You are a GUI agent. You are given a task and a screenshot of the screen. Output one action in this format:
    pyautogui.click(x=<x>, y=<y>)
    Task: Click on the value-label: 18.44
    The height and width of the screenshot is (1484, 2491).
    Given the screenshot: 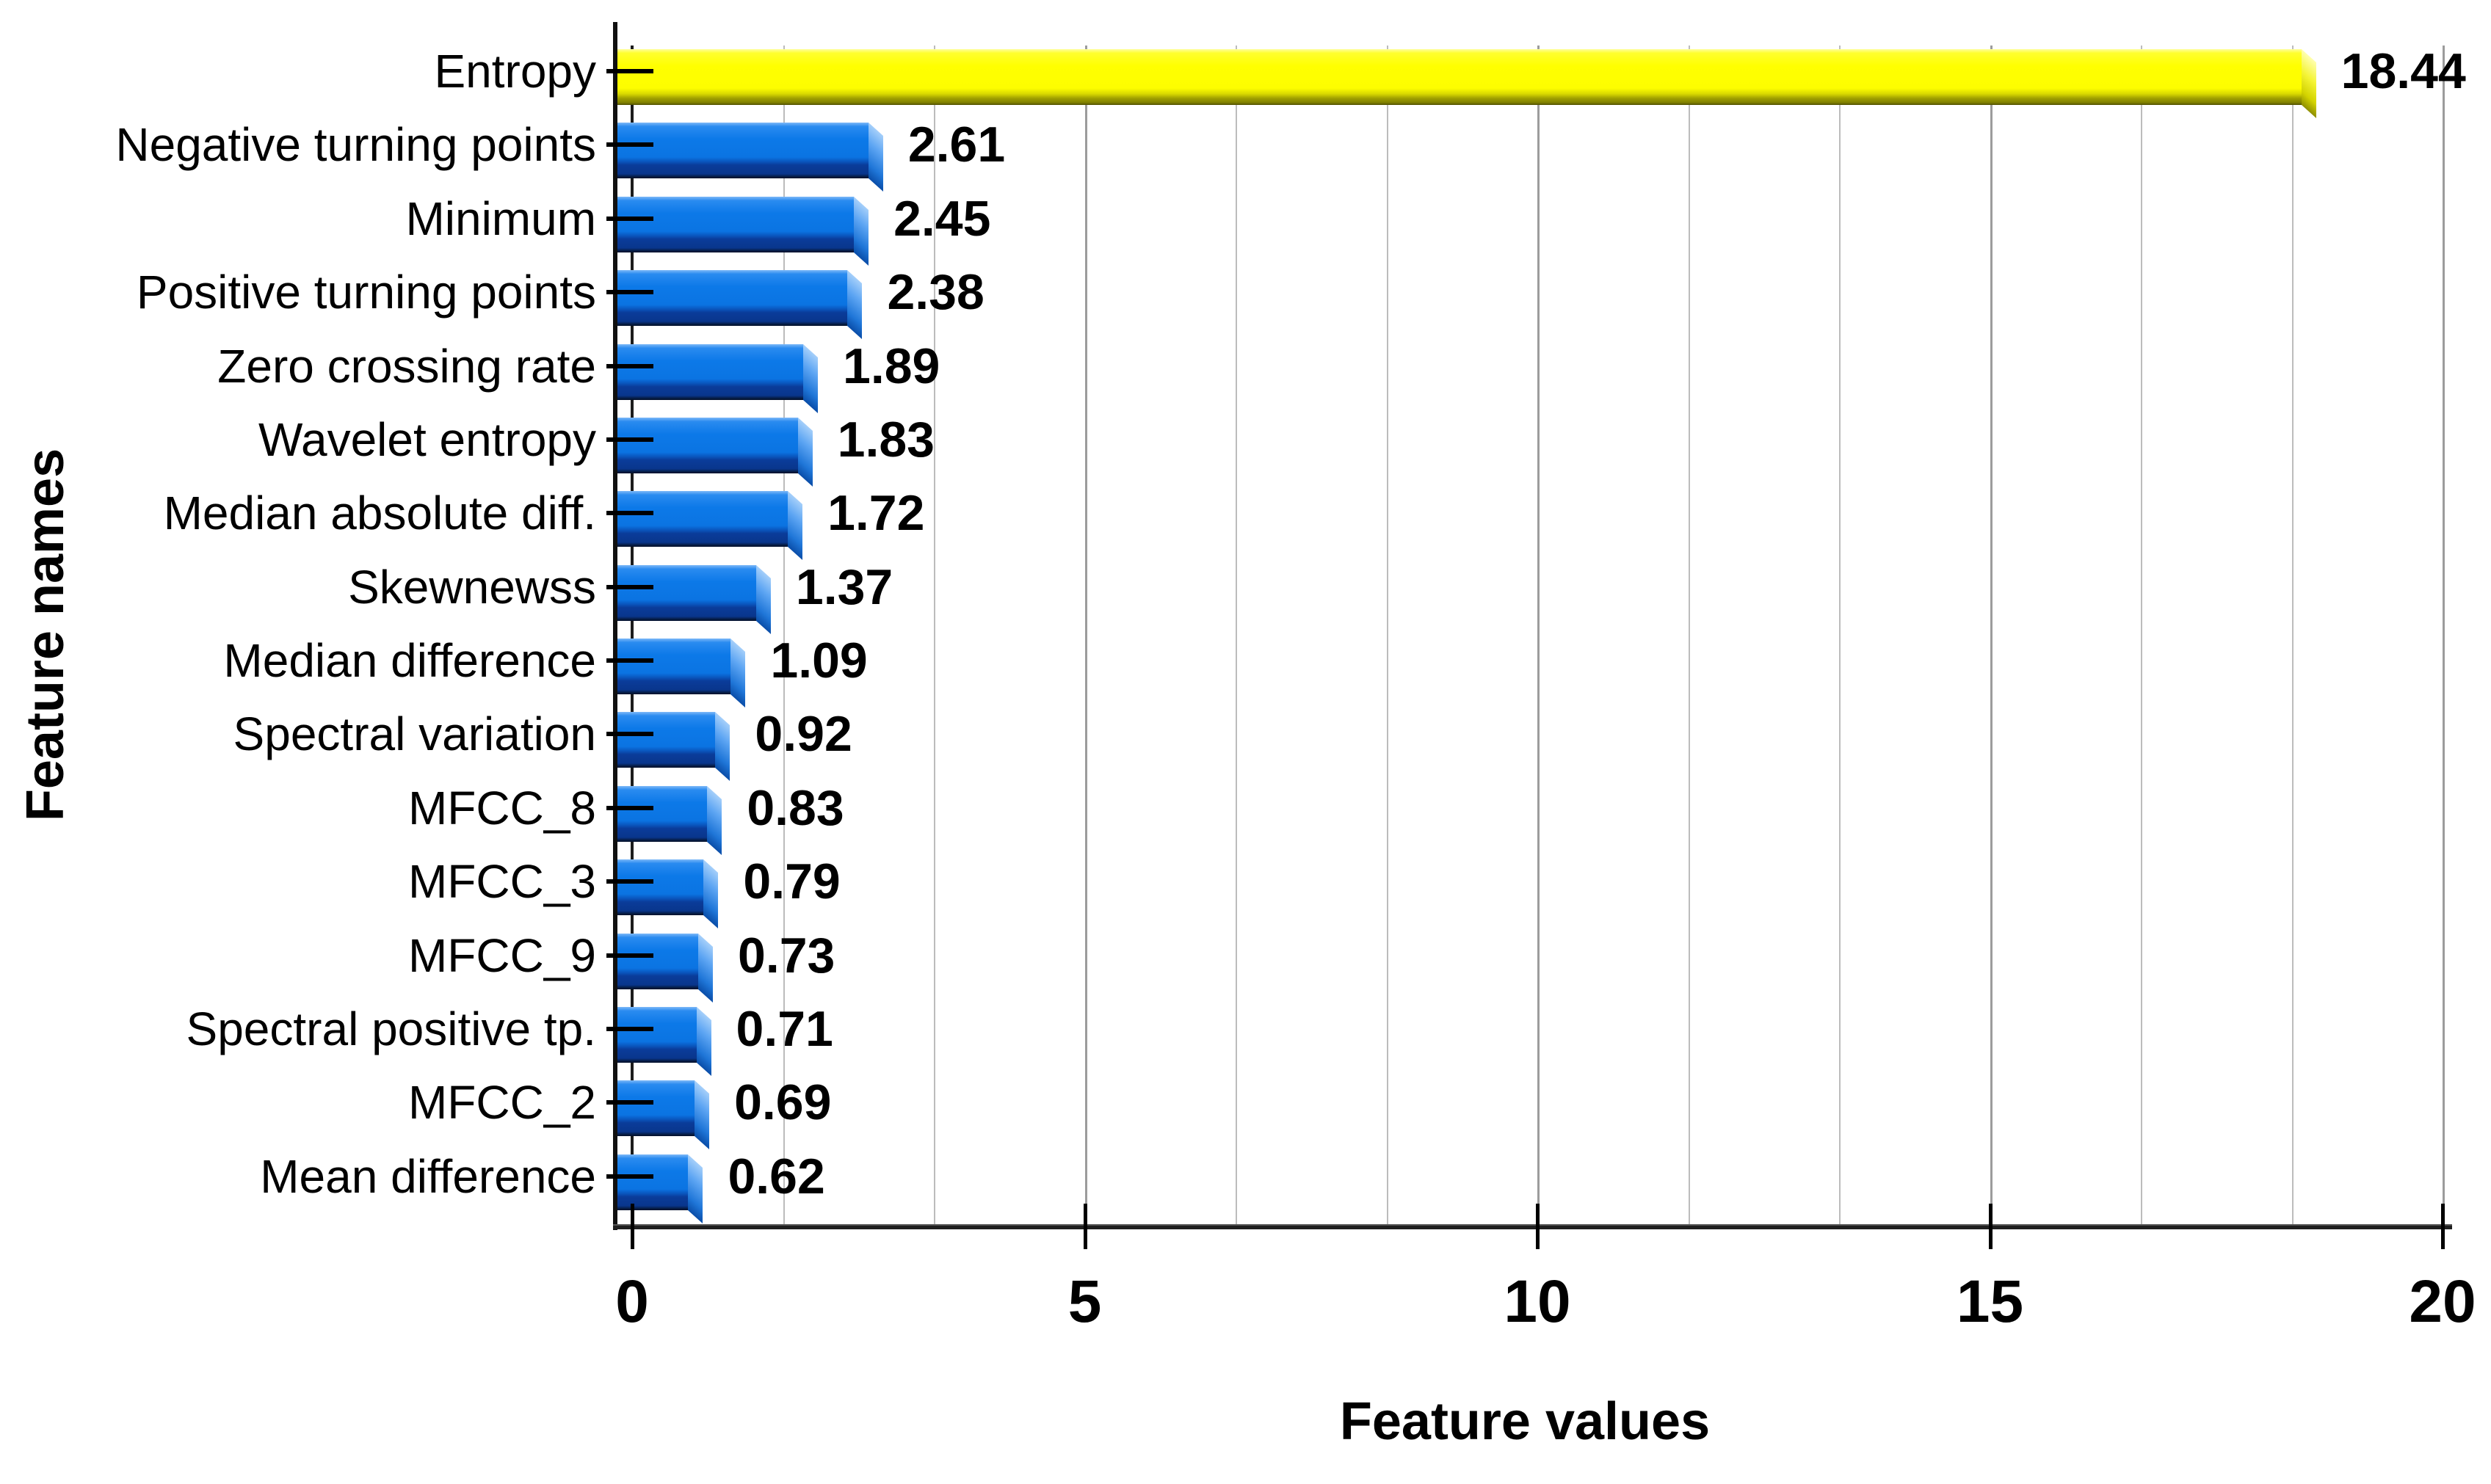 What is the action you would take?
    pyautogui.click(x=2403, y=71)
    